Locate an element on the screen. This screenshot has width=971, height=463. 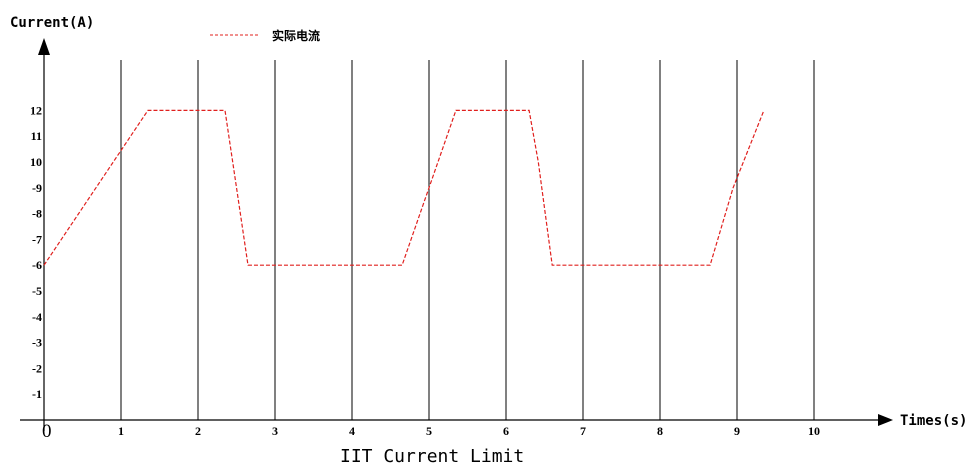
y-tick-label: -1 is located at coordinates (37, 394).